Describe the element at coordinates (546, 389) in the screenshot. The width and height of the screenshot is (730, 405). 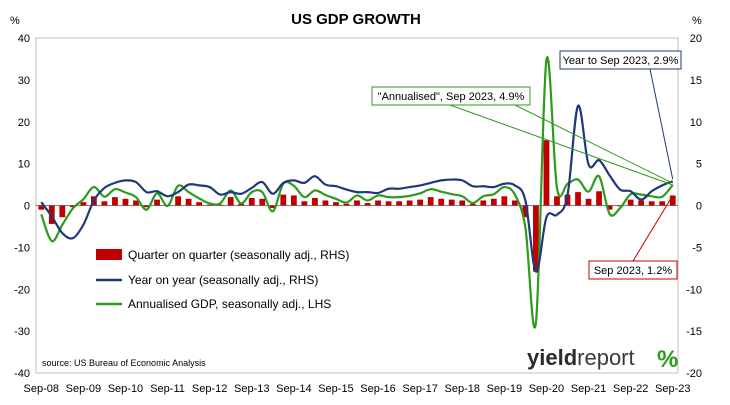
I see `x-tick-label: Sep-20` at that location.